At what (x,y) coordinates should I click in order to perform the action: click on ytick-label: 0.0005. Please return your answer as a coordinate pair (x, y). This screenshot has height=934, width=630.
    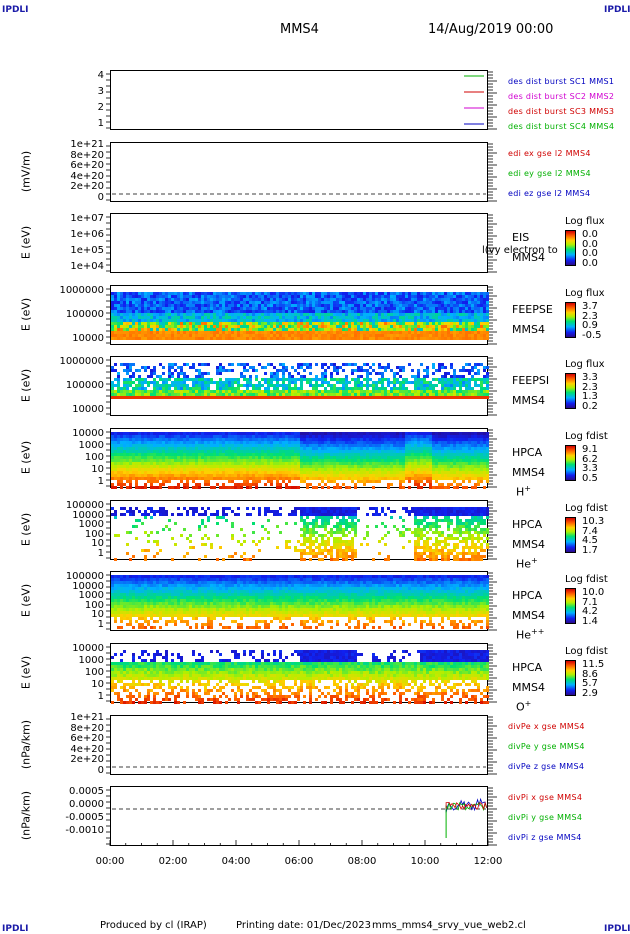
    Looking at the image, I should click on (86, 791).